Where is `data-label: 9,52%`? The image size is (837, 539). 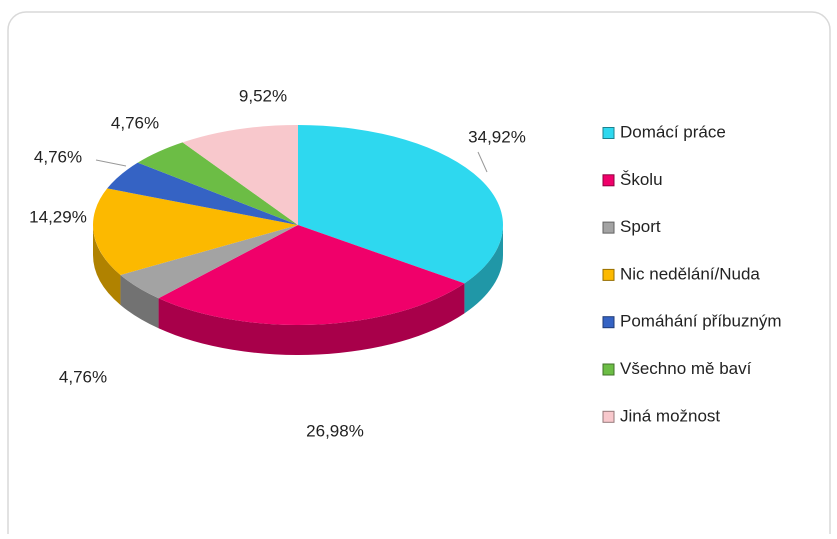
data-label: 9,52% is located at coordinates (263, 95).